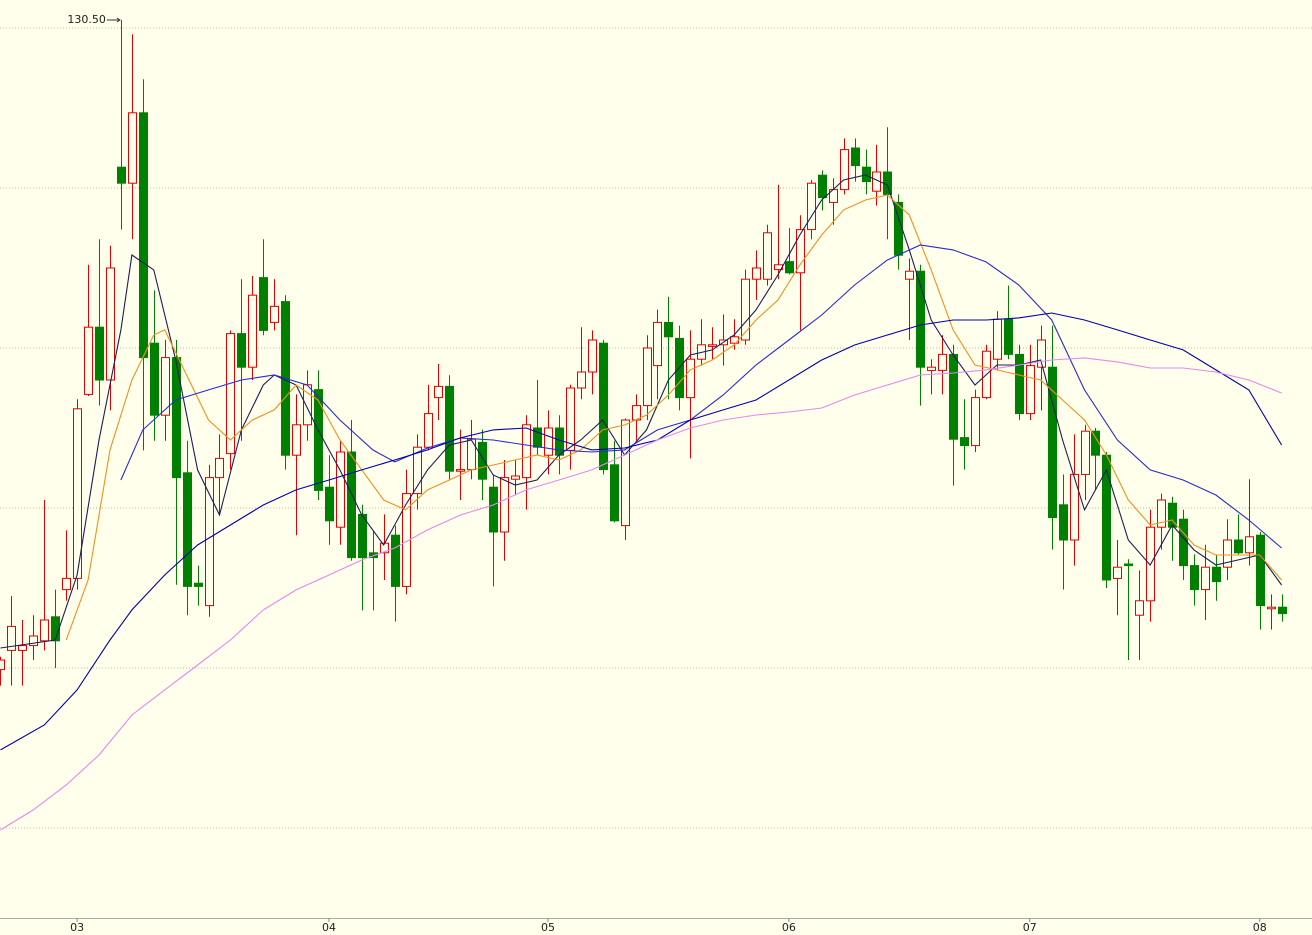 The image size is (1312, 935). Describe the element at coordinates (1030, 927) in the screenshot. I see `x-tick-label: 07` at that location.